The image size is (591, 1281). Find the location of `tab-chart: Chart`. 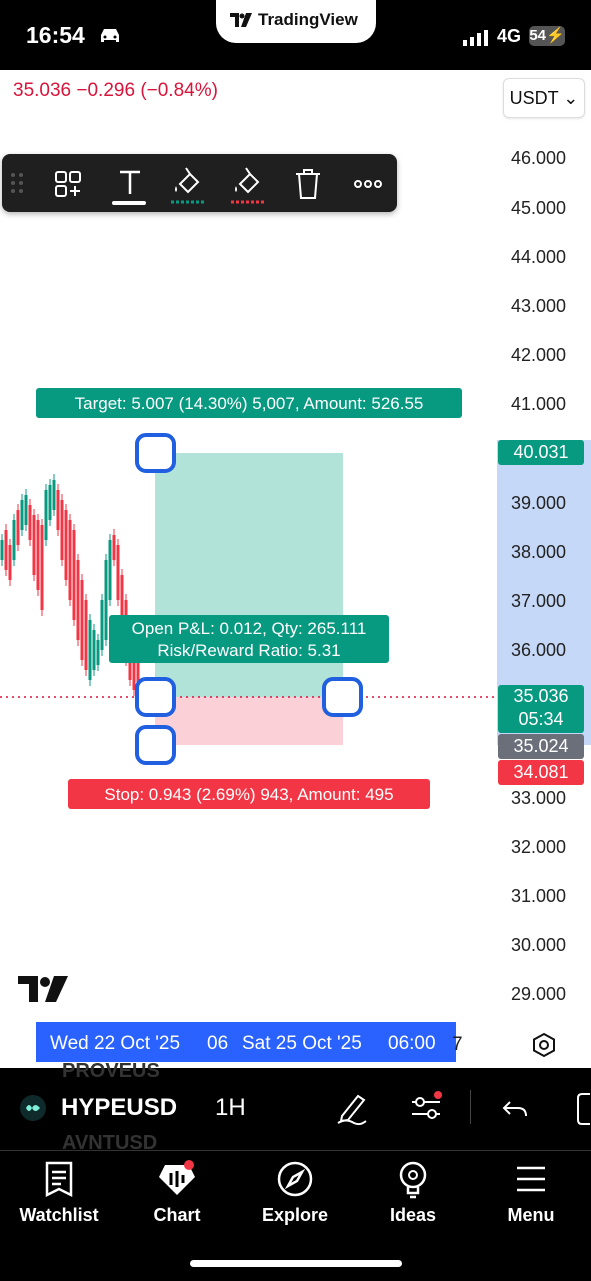

tab-chart: Chart is located at coordinates (177, 1201).